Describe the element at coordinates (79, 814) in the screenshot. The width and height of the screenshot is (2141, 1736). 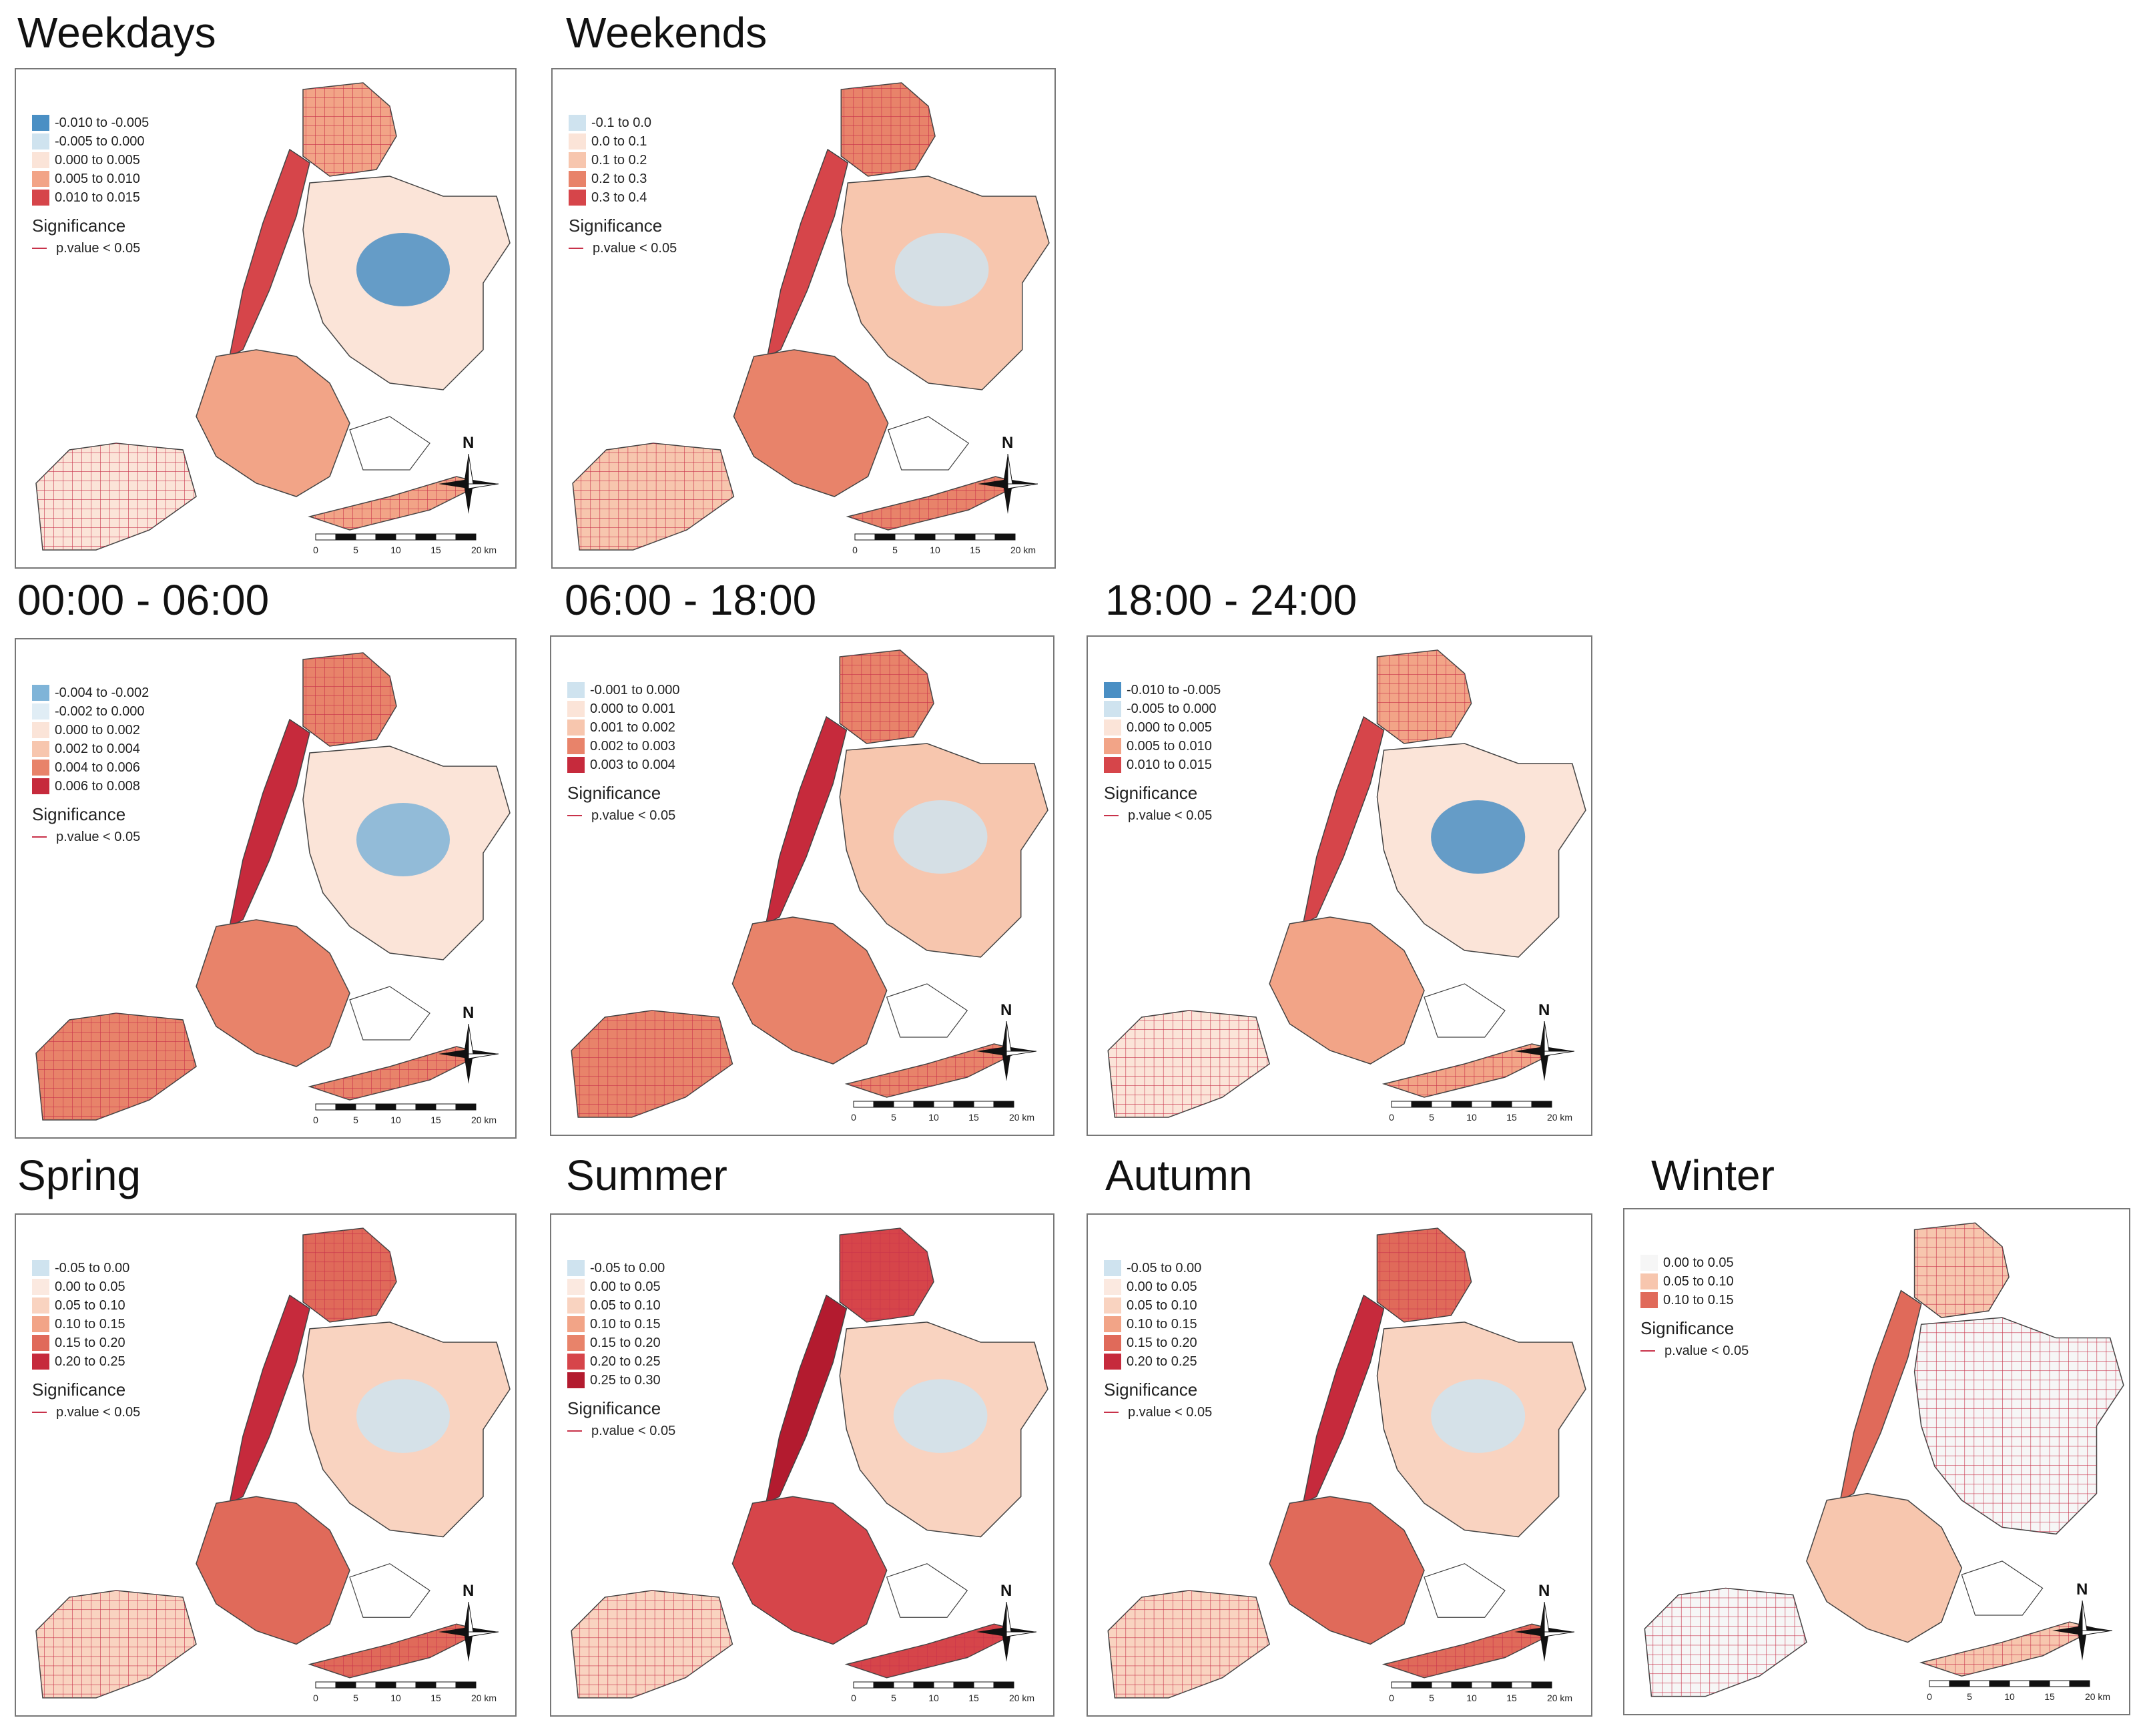
I see `significance-title: Significance` at that location.